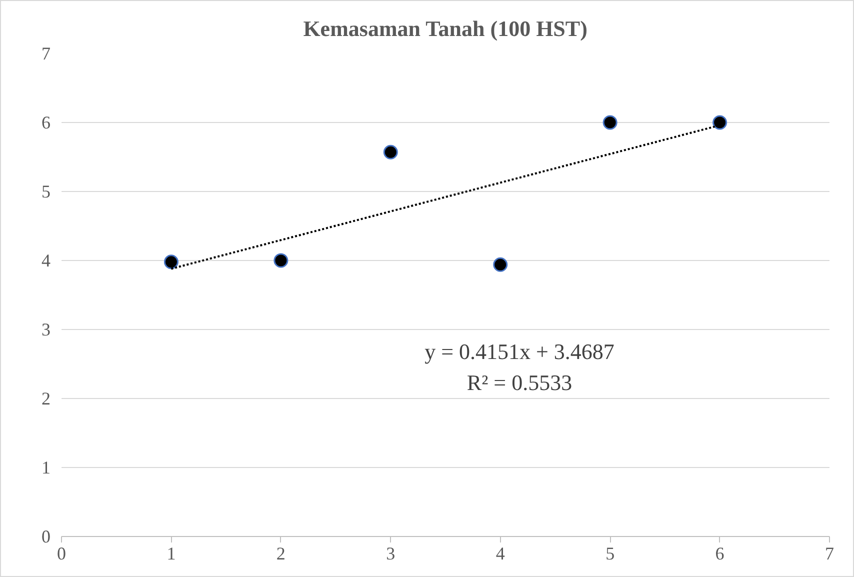 The width and height of the screenshot is (854, 577). I want to click on annotation: R² = 0.5533, so click(519, 382).